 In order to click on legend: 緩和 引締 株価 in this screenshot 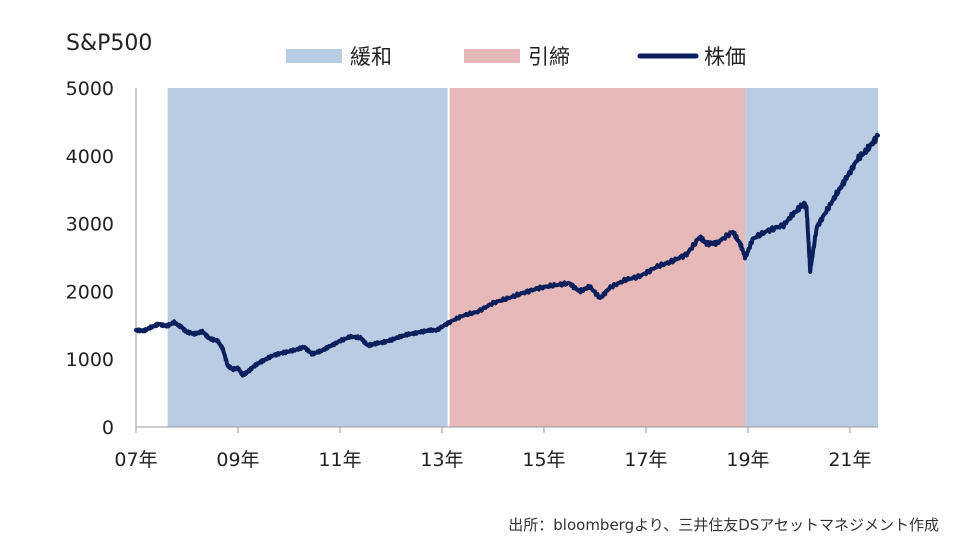, I will do `click(516, 57)`.